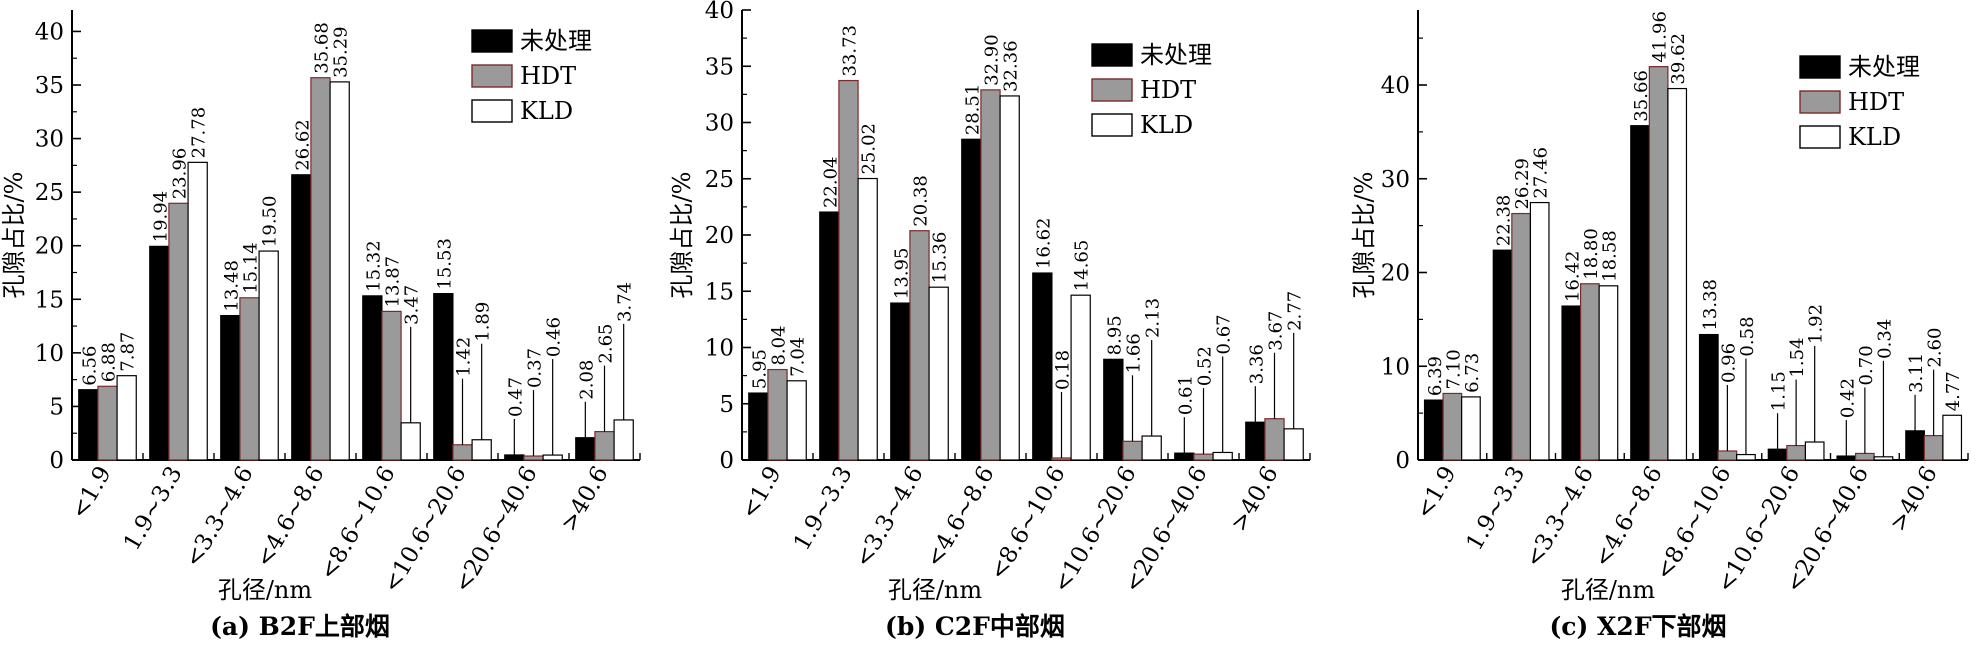 This screenshot has width=1981, height=654. What do you see at coordinates (921, 201) in the screenshot?
I see `bar-value-label: 20.38` at bounding box center [921, 201].